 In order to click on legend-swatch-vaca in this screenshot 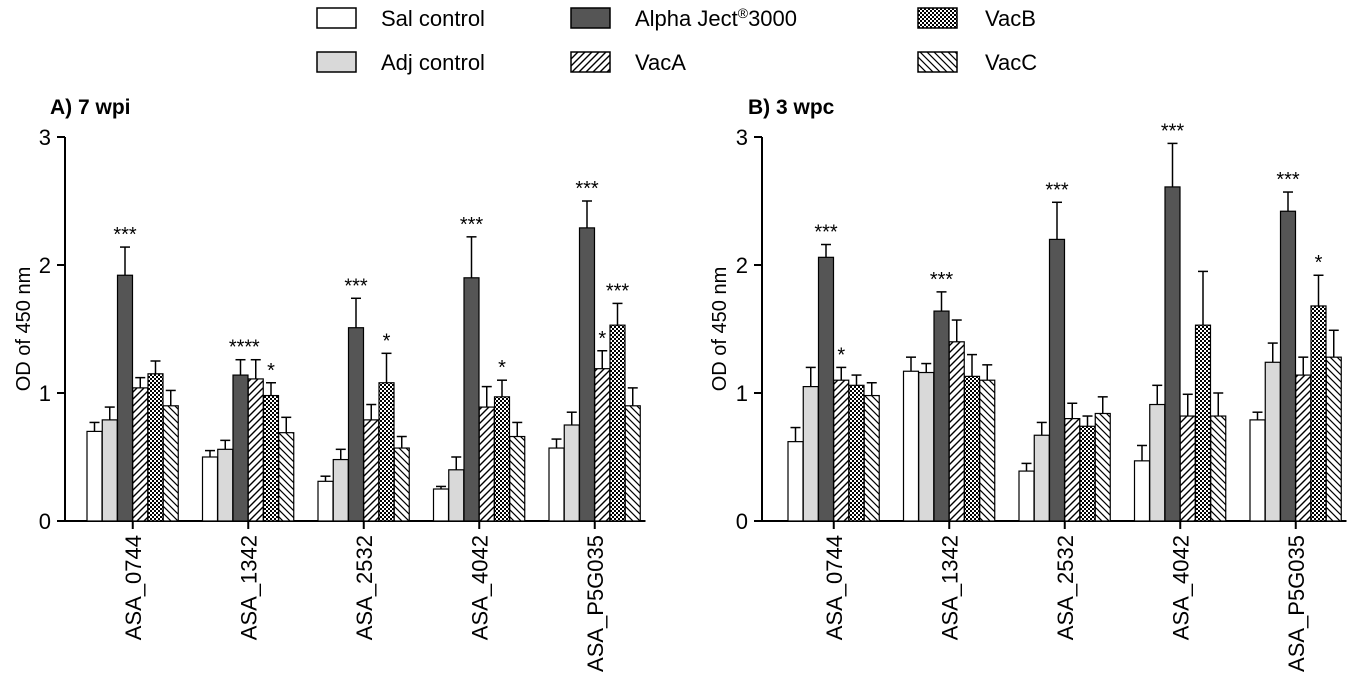, I will do `click(590, 62)`.